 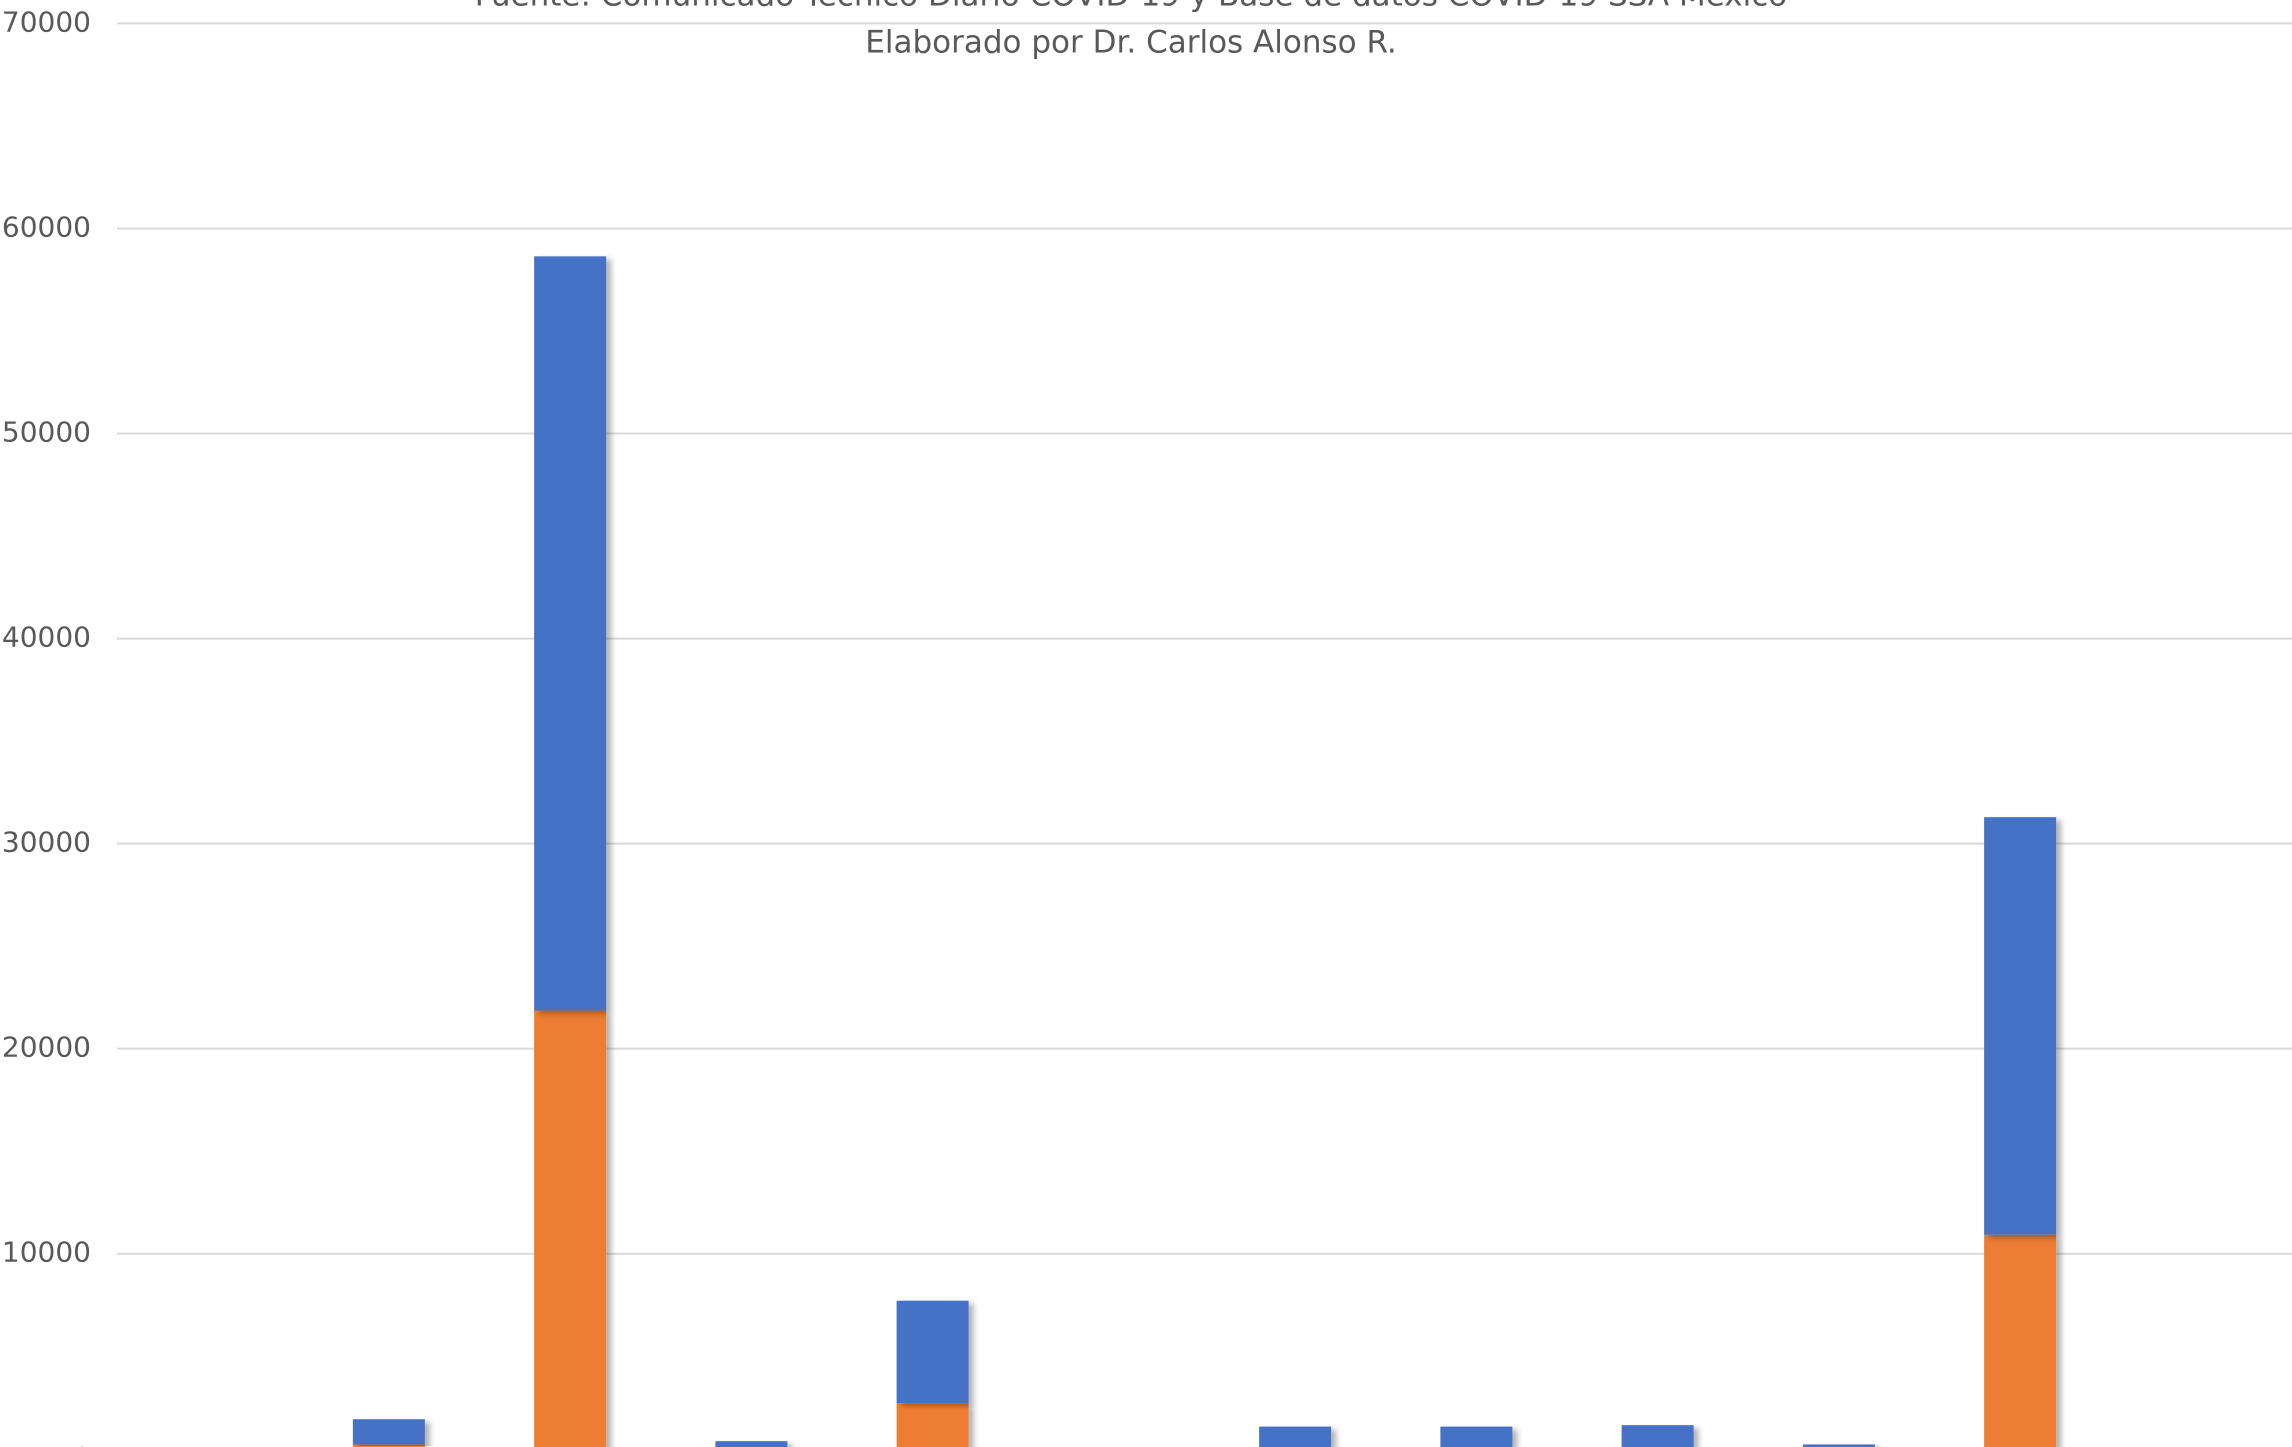 I want to click on chart-subtitle: Elaborado por Dr. Carlos Alonso R., so click(x=1130, y=43).